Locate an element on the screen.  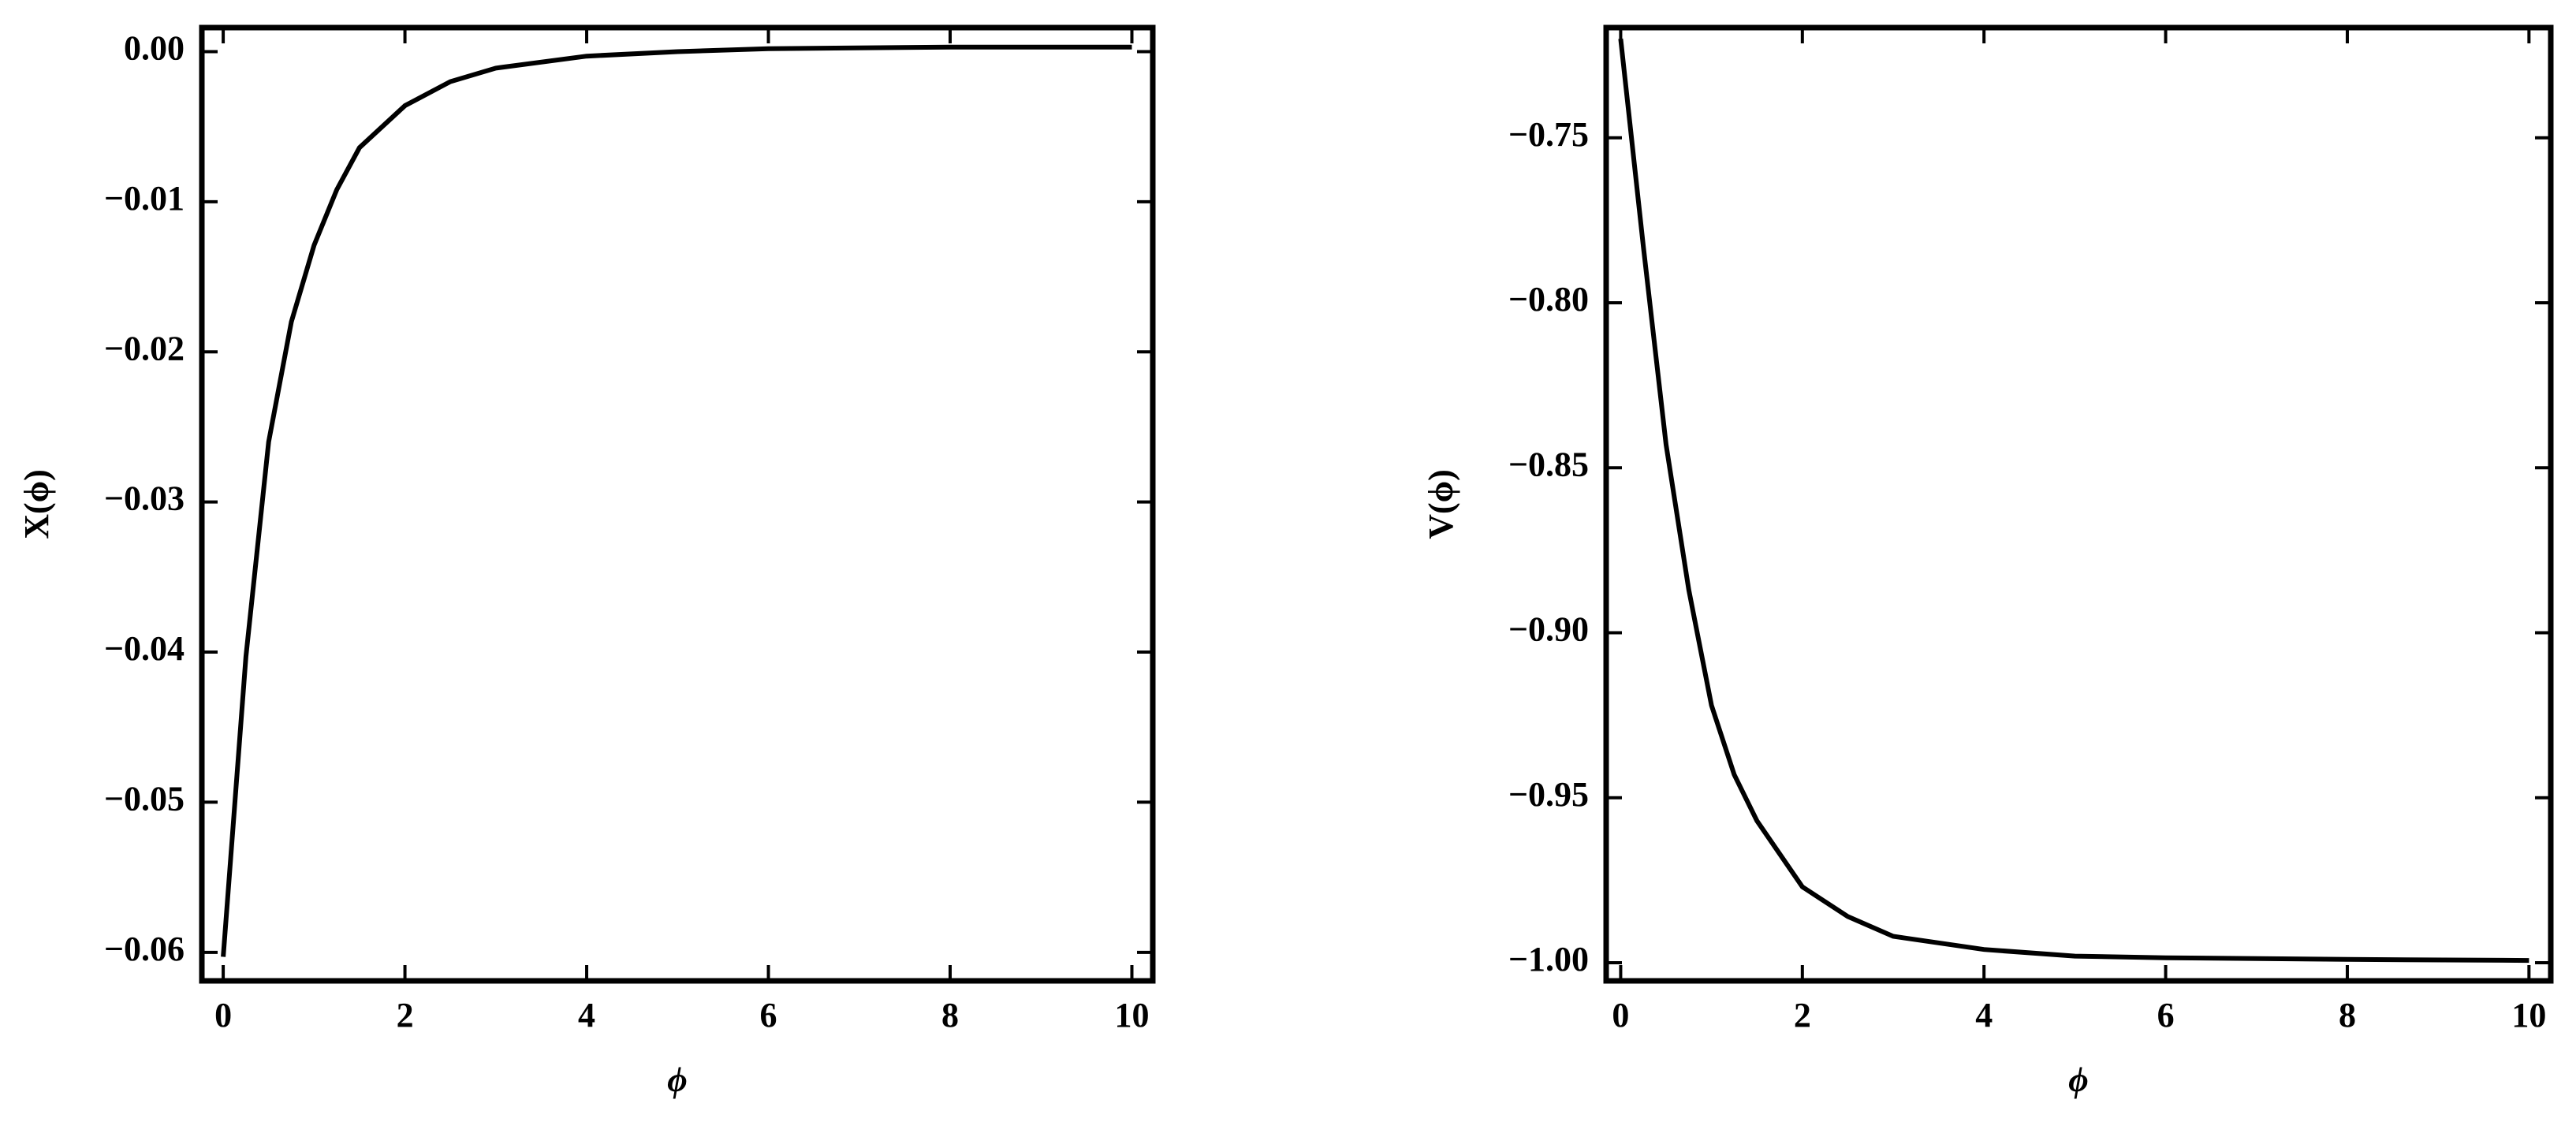
y-tick-label: −0.90 is located at coordinates (1549, 629).